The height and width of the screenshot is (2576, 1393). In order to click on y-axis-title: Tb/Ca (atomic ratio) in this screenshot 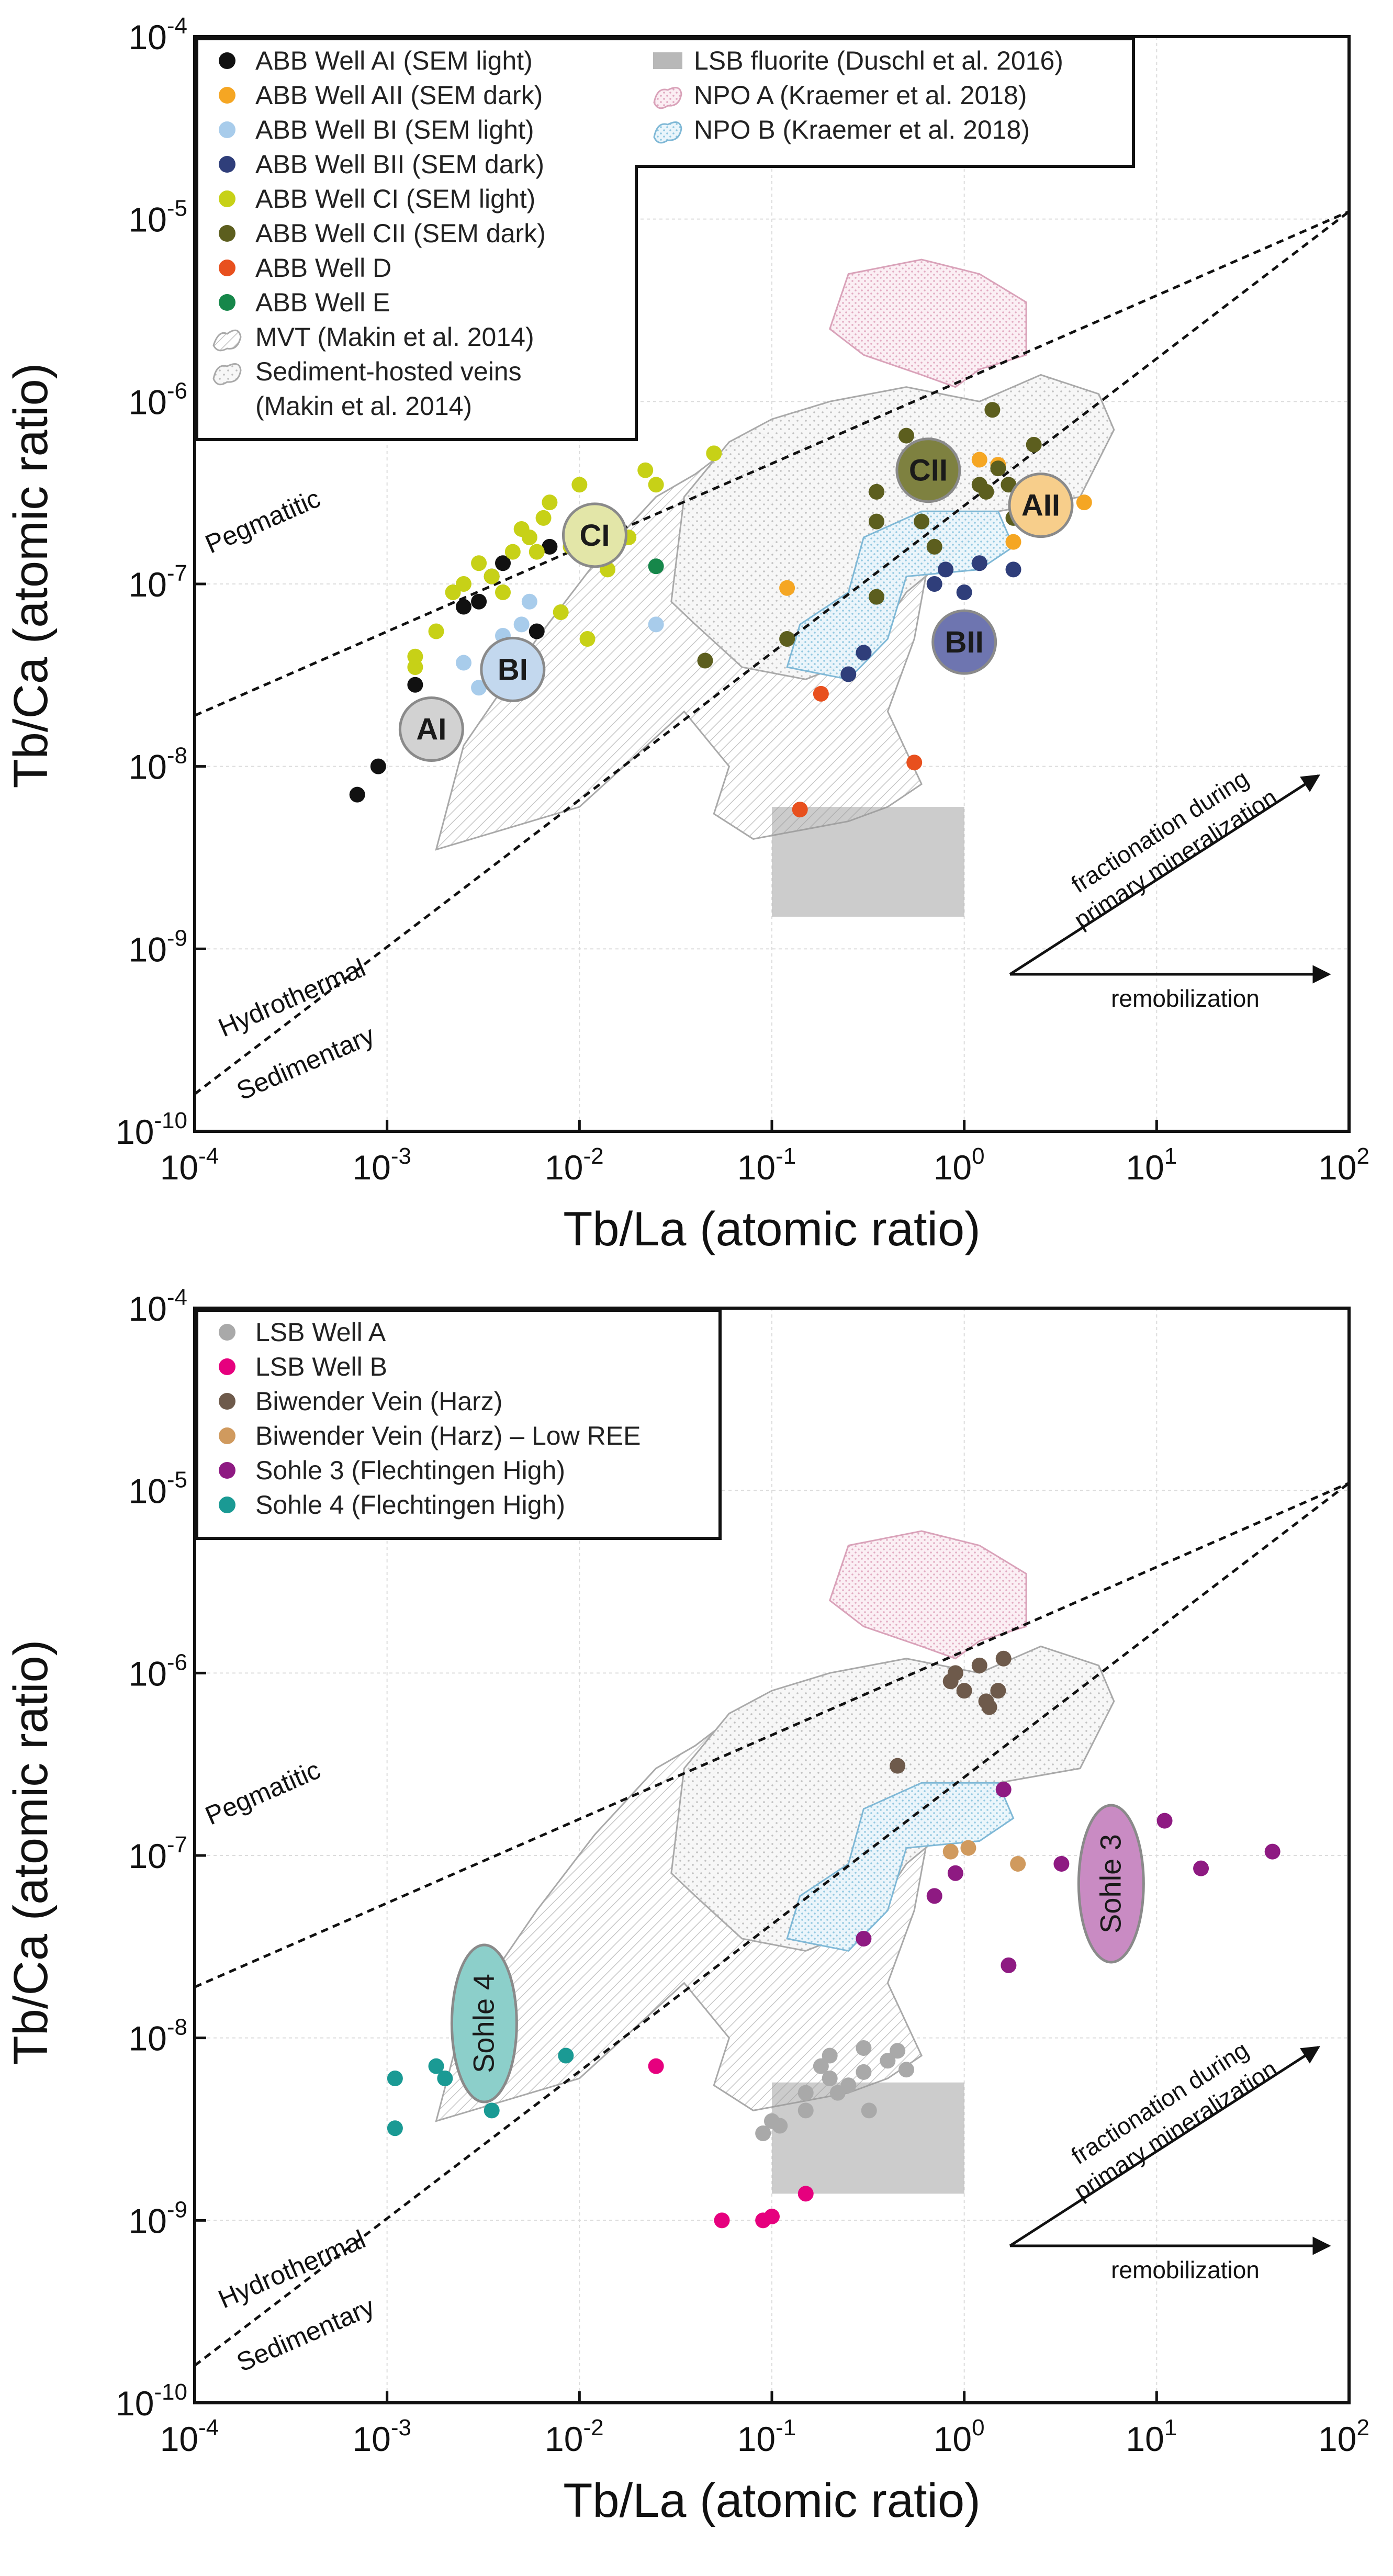, I will do `click(31, 576)`.